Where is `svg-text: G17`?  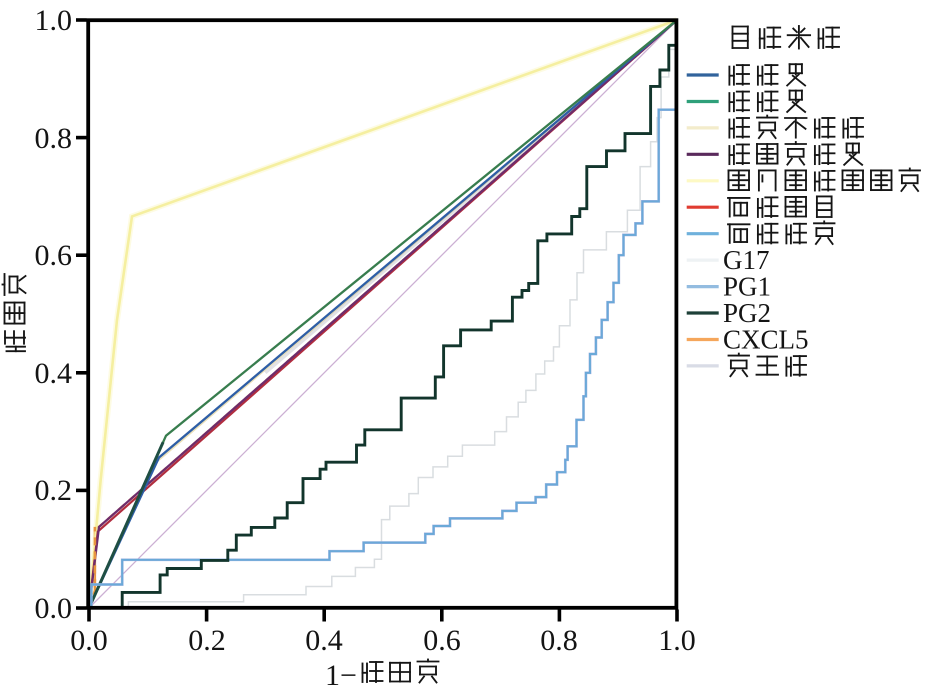
svg-text: G17 is located at coordinates (746, 260).